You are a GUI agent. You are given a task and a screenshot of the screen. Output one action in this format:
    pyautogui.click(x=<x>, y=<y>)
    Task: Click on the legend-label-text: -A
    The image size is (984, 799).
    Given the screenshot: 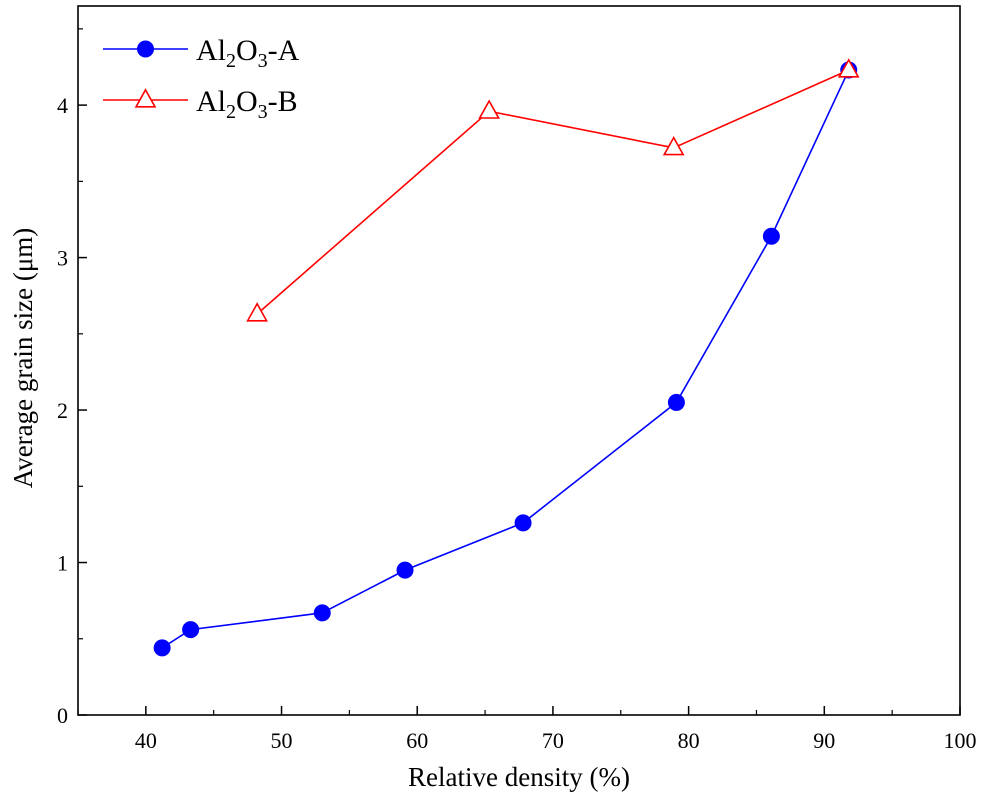 What is the action you would take?
    pyautogui.click(x=284, y=50)
    